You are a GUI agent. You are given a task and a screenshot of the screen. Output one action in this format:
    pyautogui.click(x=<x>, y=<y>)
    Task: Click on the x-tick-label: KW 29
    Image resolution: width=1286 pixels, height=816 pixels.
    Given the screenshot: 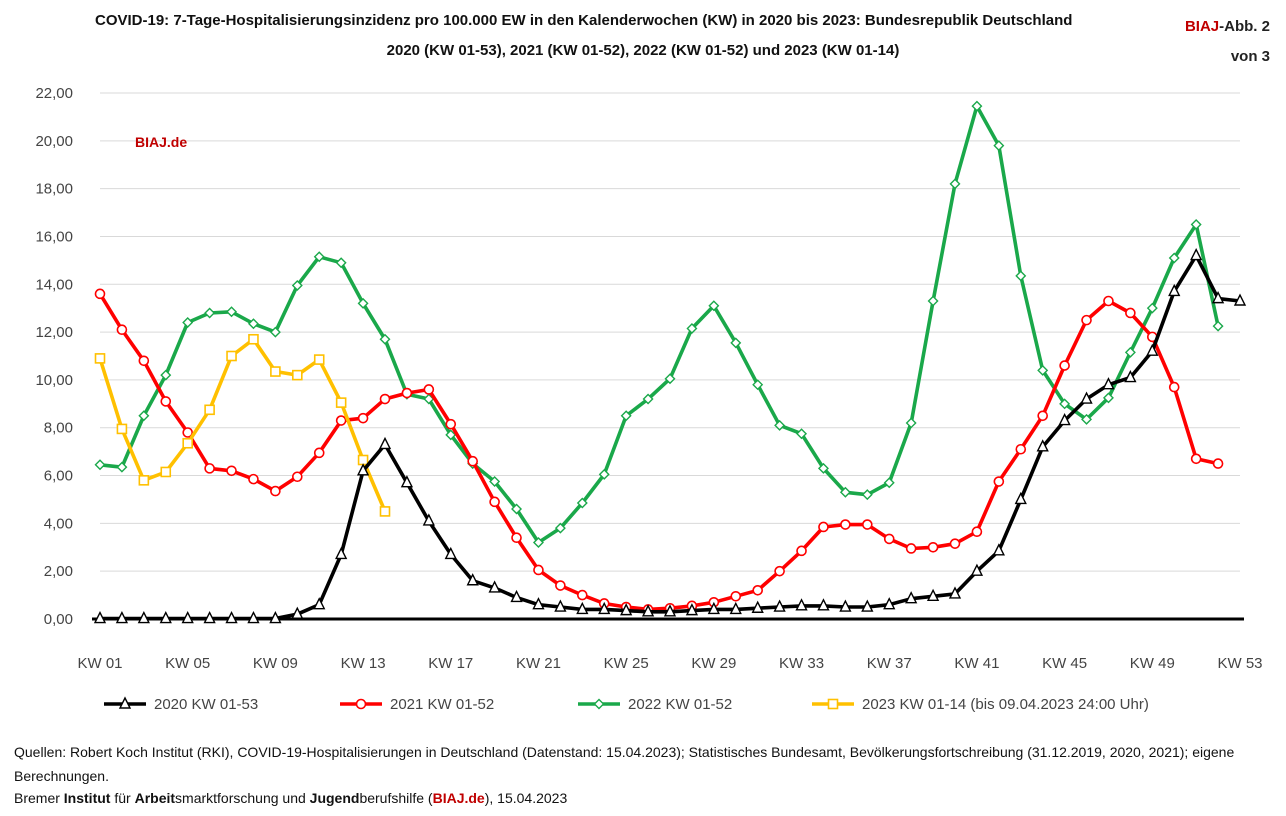 What is the action you would take?
    pyautogui.click(x=713, y=663)
    